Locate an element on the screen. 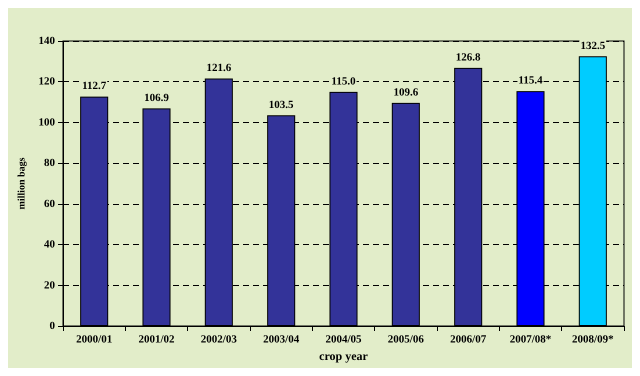 The width and height of the screenshot is (640, 376). data-label: 115.4 is located at coordinates (531, 80).